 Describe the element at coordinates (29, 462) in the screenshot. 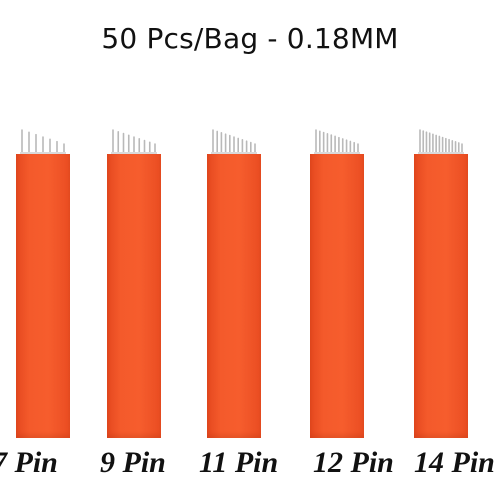

I see `blade-label-7-pin: 7 Pin` at that location.